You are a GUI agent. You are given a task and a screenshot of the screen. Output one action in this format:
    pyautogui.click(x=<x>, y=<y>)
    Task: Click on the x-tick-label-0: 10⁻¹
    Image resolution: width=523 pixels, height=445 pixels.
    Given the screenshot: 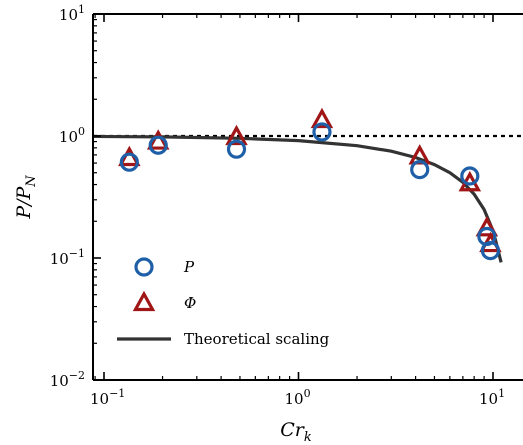 What is the action you would take?
    pyautogui.click(x=107, y=397)
    